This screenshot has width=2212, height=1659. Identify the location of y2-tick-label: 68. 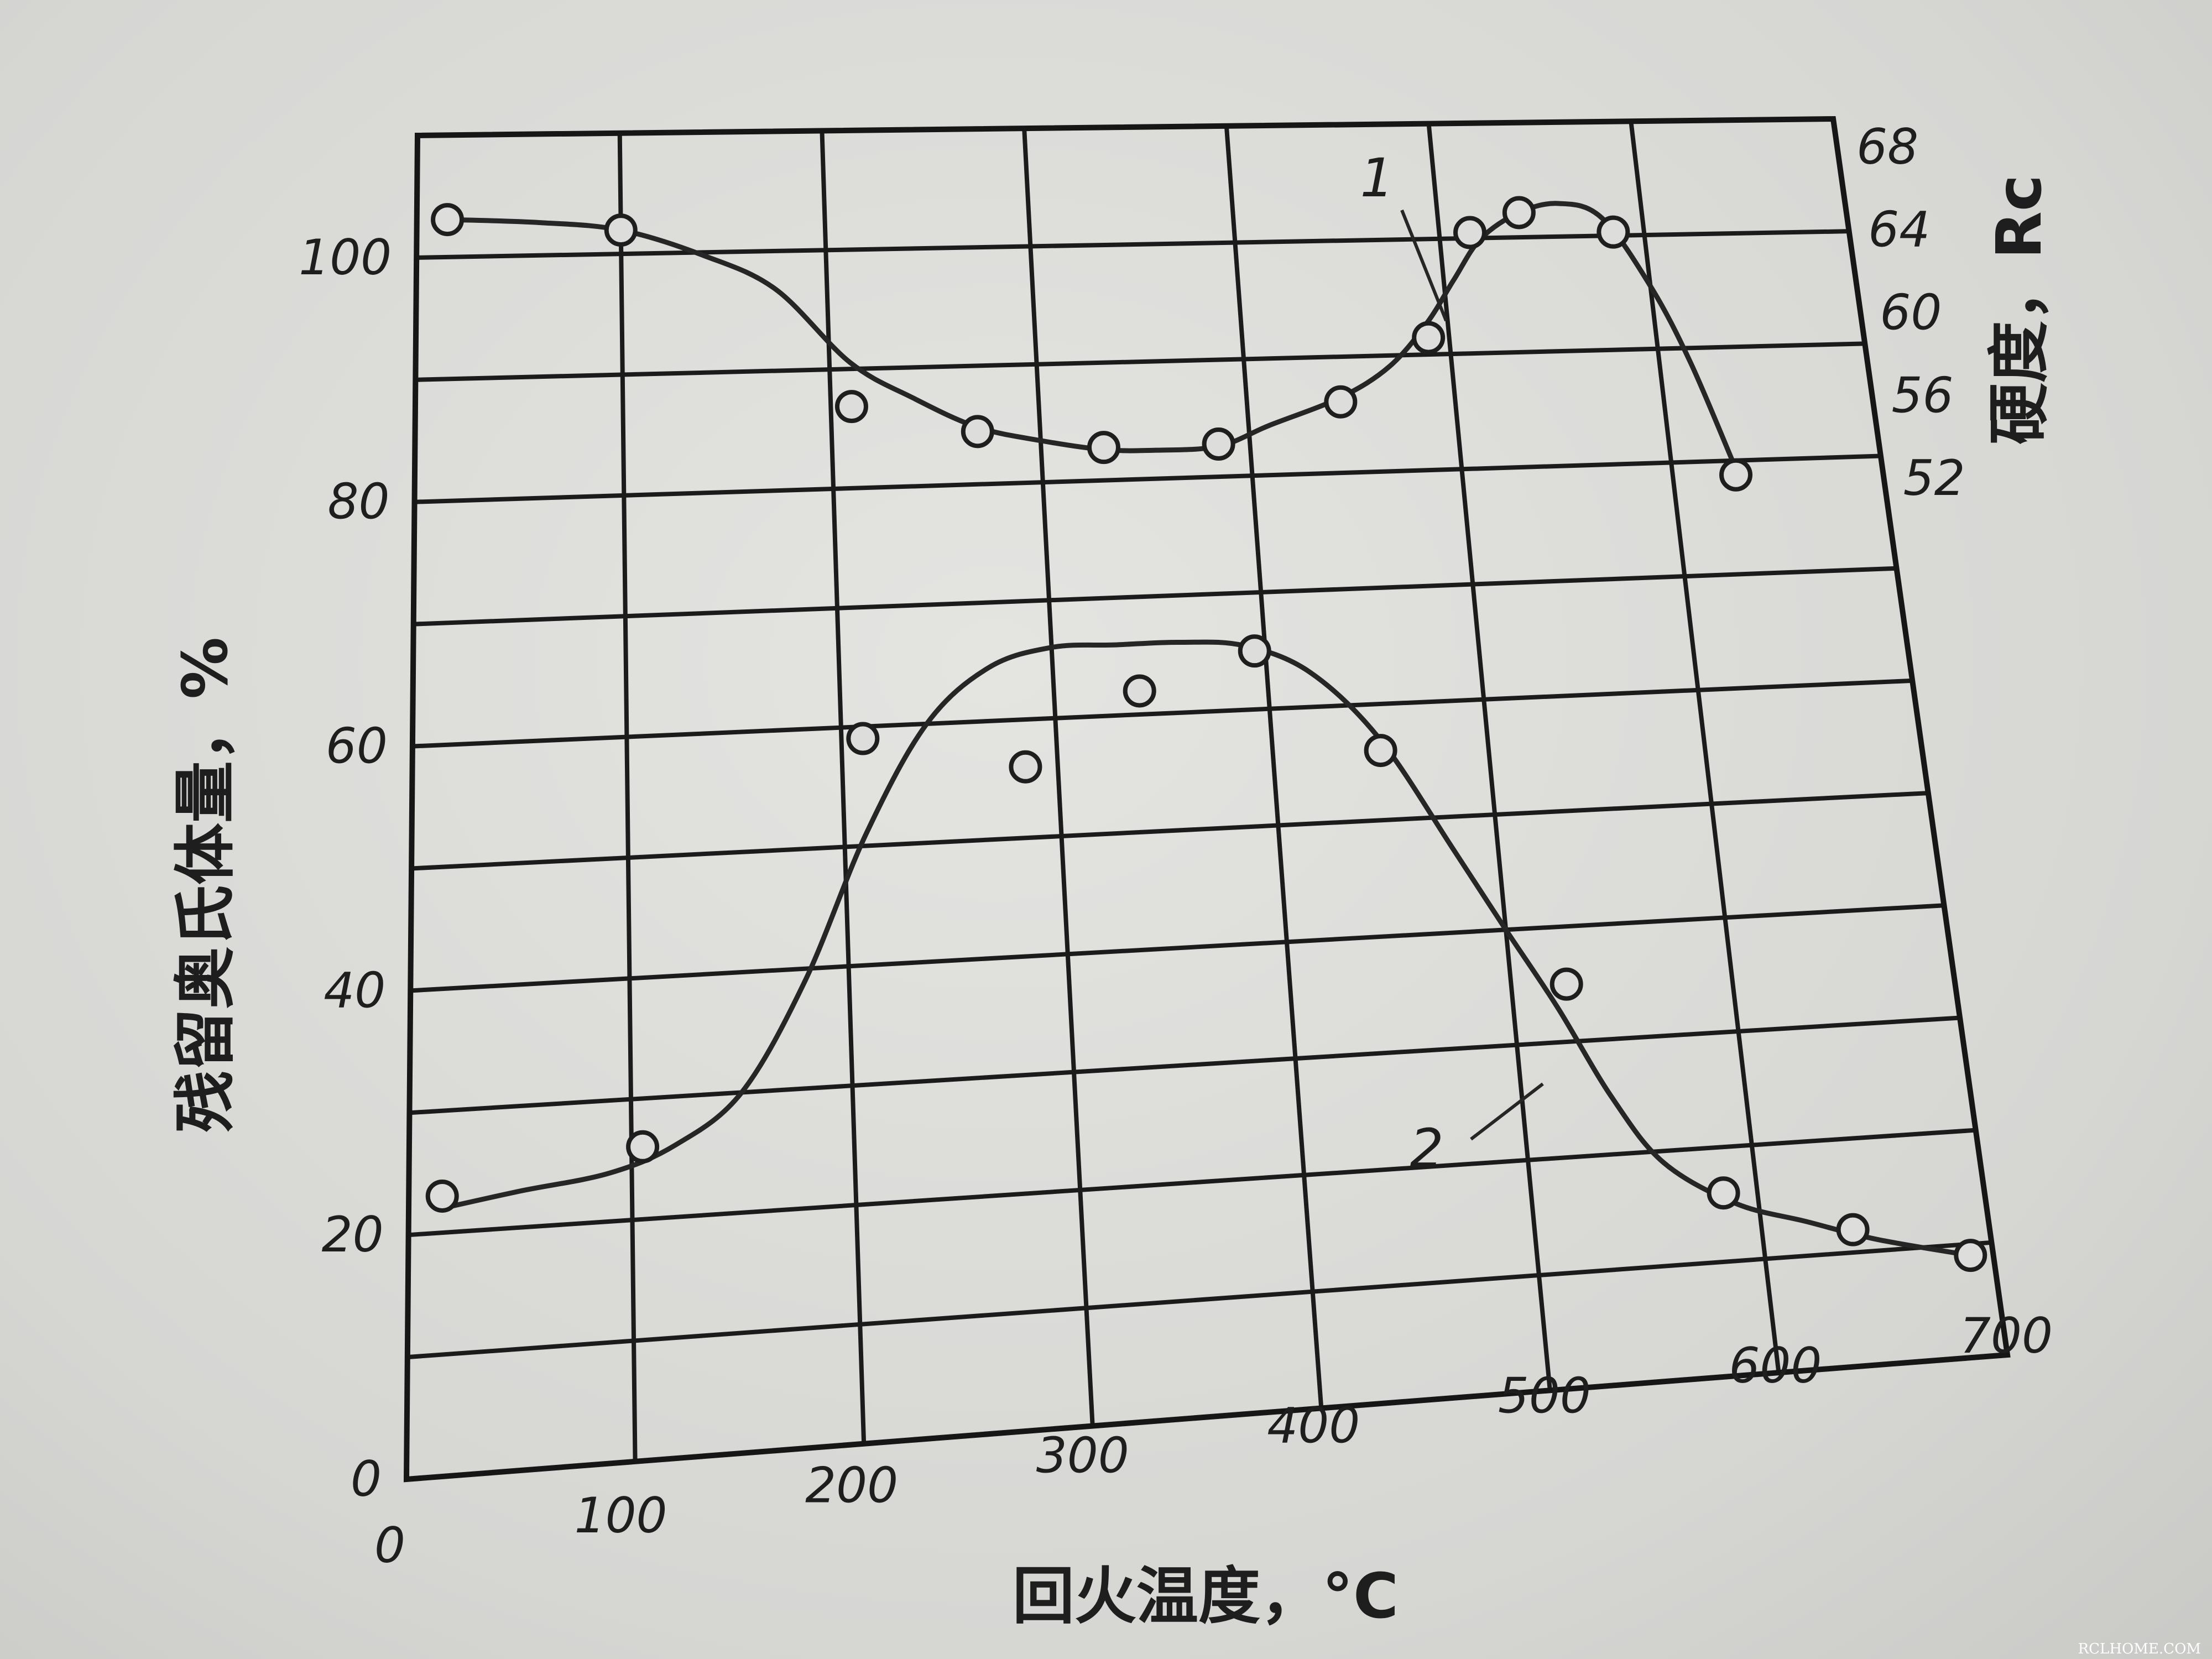
(1887, 147).